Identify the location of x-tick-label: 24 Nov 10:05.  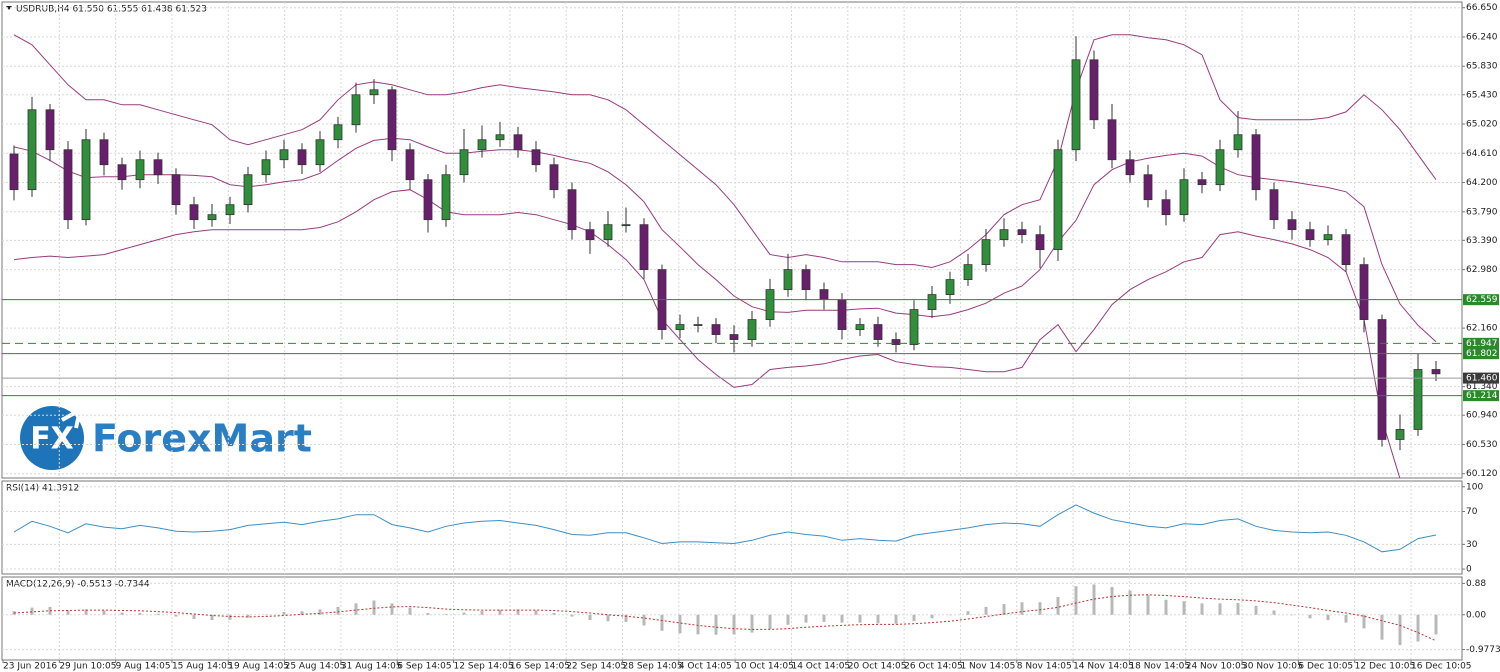
(1216, 667).